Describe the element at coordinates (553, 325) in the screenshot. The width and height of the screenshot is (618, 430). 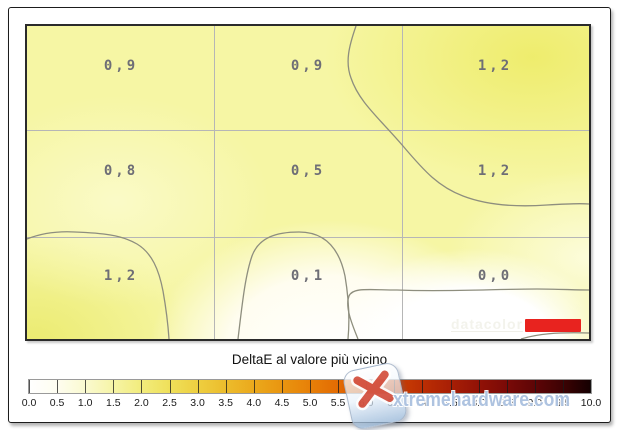
I see `datacolor-logo-rectangle` at that location.